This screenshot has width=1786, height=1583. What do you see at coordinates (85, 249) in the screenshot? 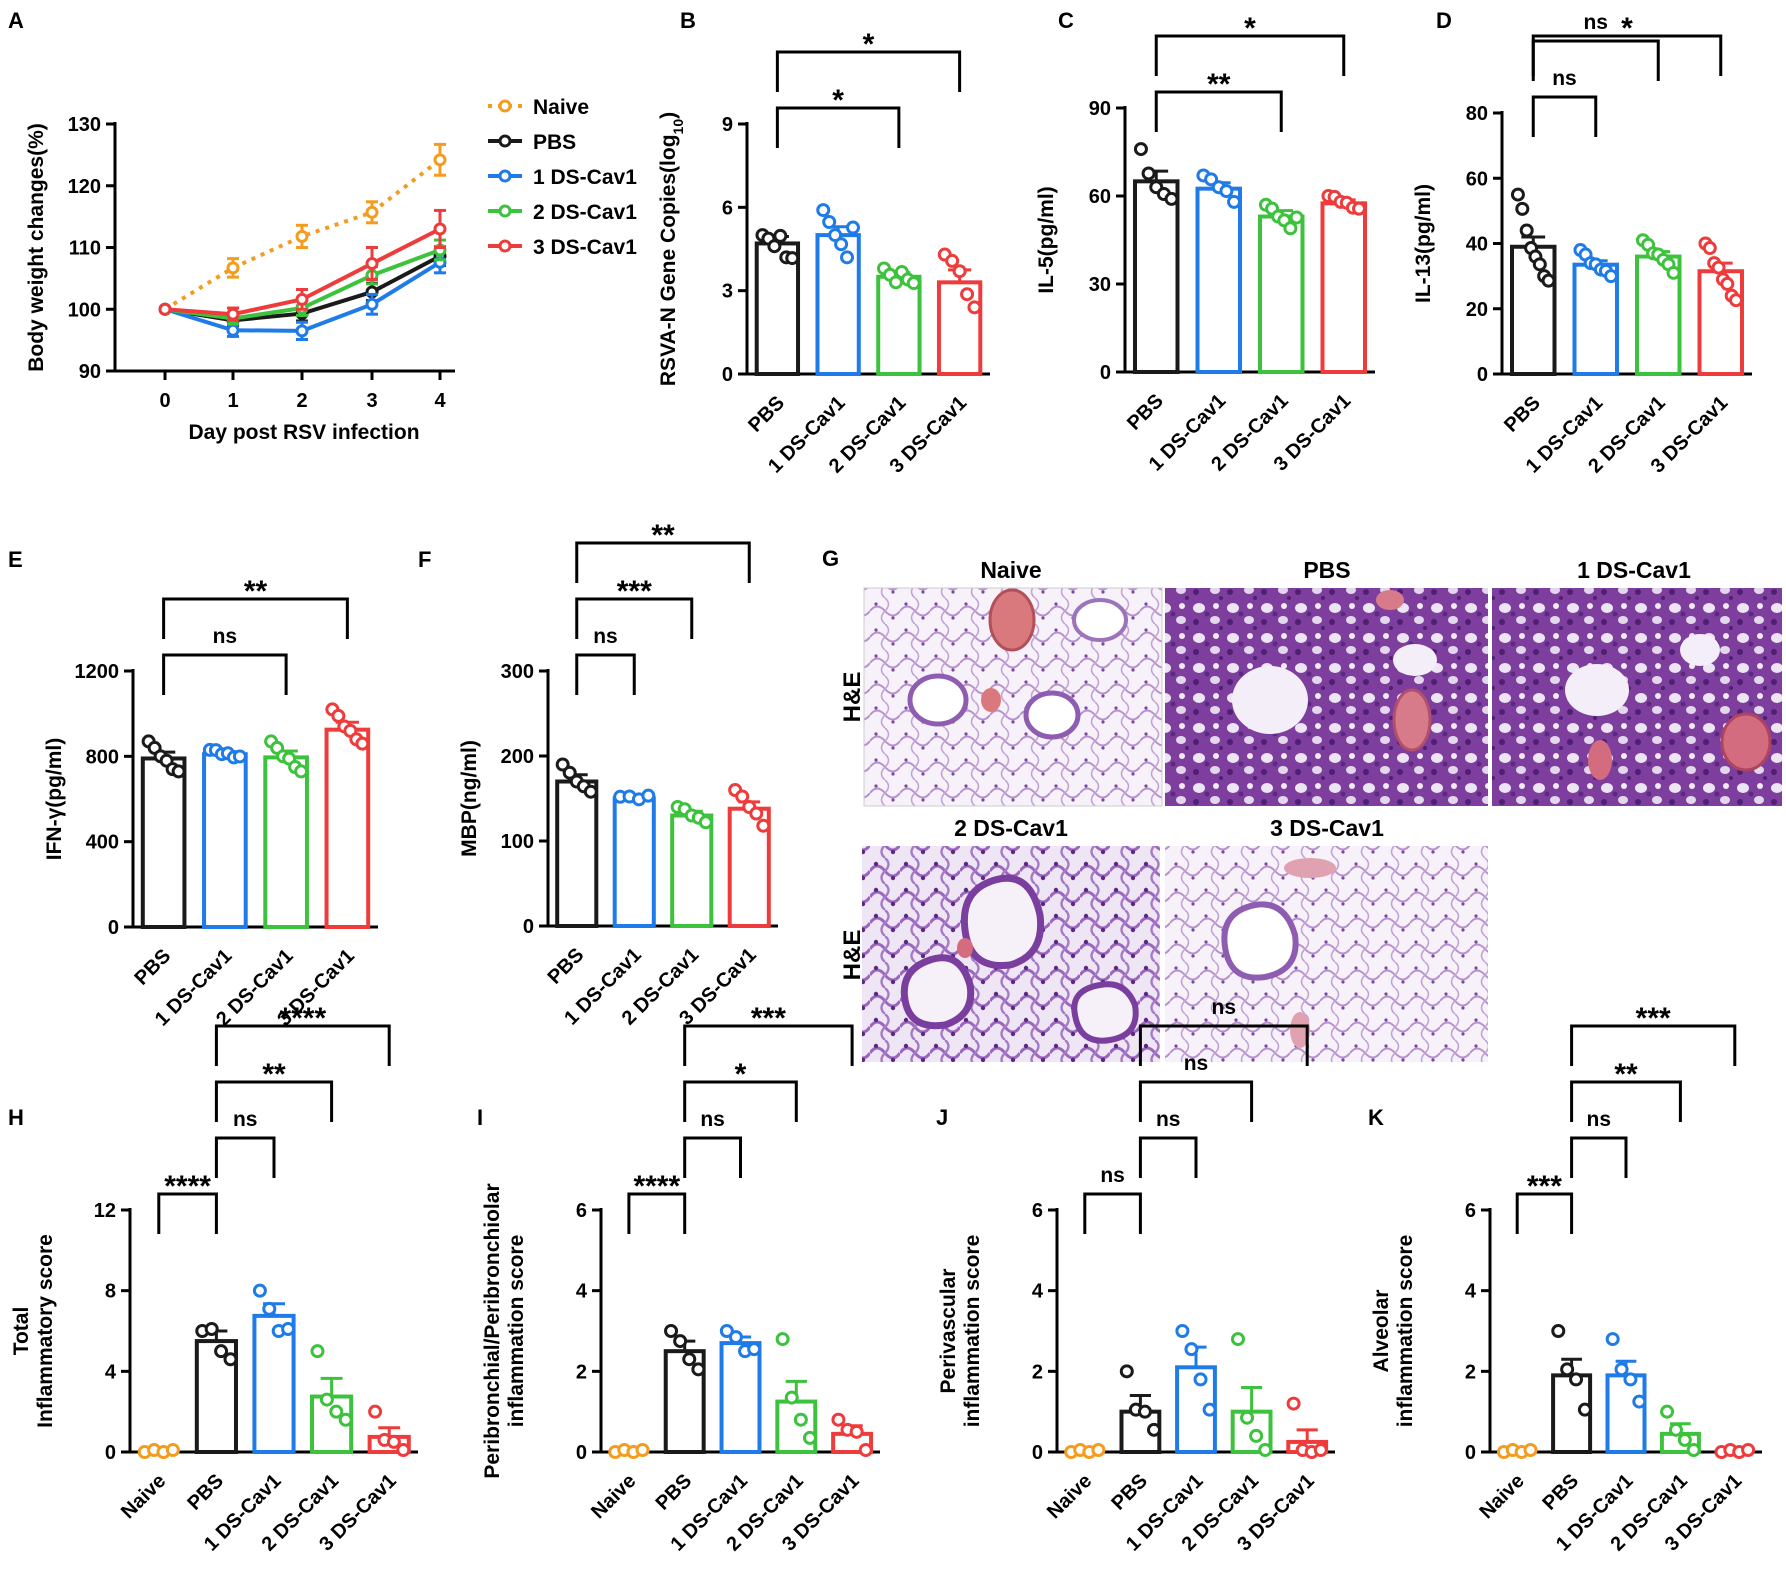
I see `y-tick-label: 110` at bounding box center [85, 249].